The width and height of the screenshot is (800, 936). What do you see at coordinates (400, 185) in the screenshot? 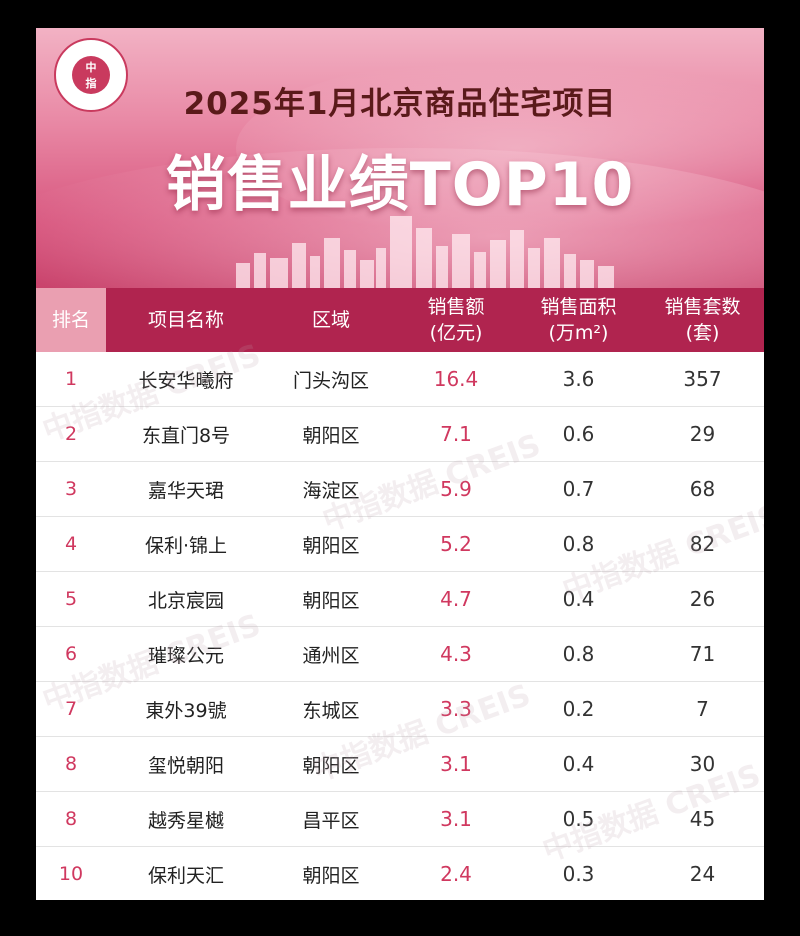
I see `title-line2: 销售业绩TOP10` at bounding box center [400, 185].